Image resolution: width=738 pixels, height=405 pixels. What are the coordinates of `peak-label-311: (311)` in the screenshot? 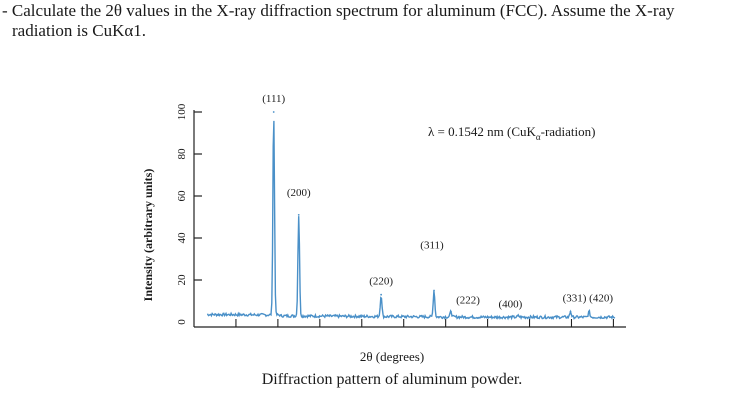 It's located at (432, 246).